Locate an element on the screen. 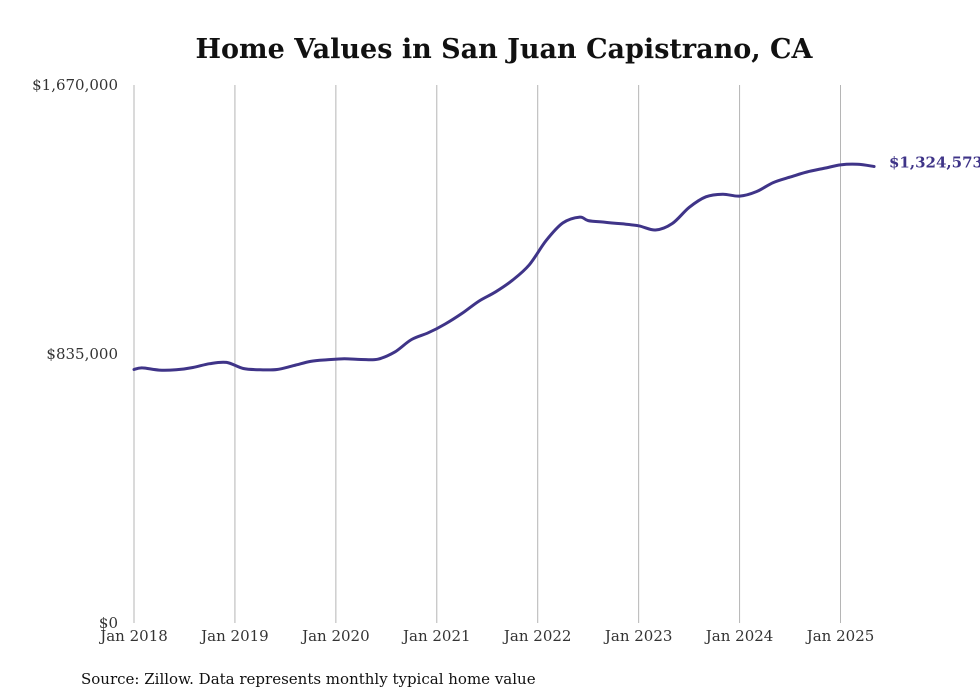 The image size is (980, 699). x-tick-label: Jan 2023 is located at coordinates (638, 636).